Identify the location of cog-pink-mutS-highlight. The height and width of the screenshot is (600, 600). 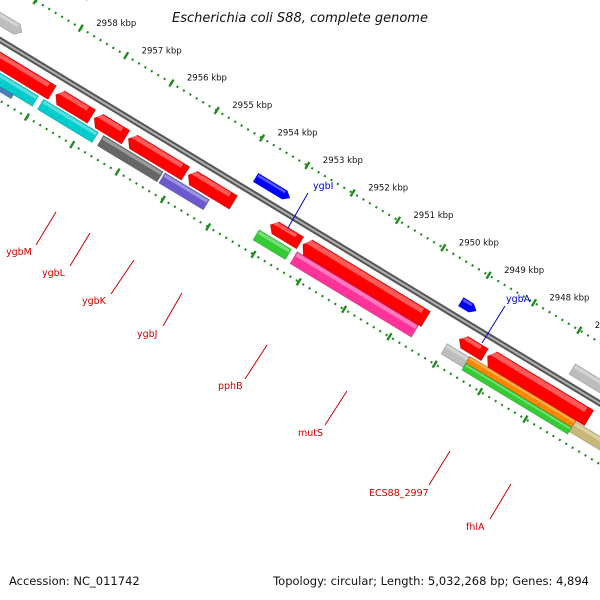
(356, 291).